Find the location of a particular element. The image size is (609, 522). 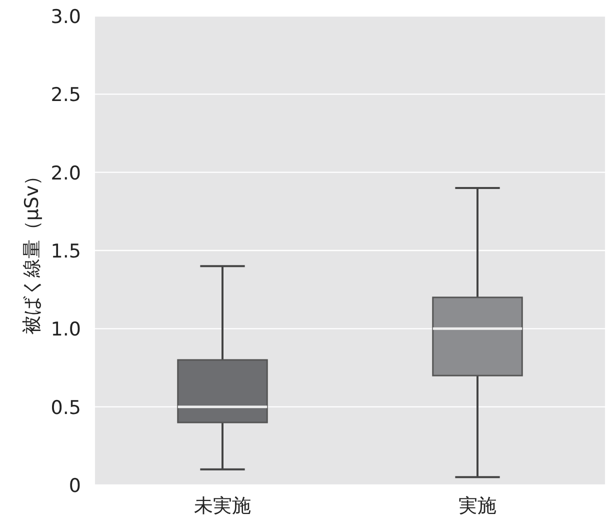

y-tick-label: 0.5 is located at coordinates (65, 407).